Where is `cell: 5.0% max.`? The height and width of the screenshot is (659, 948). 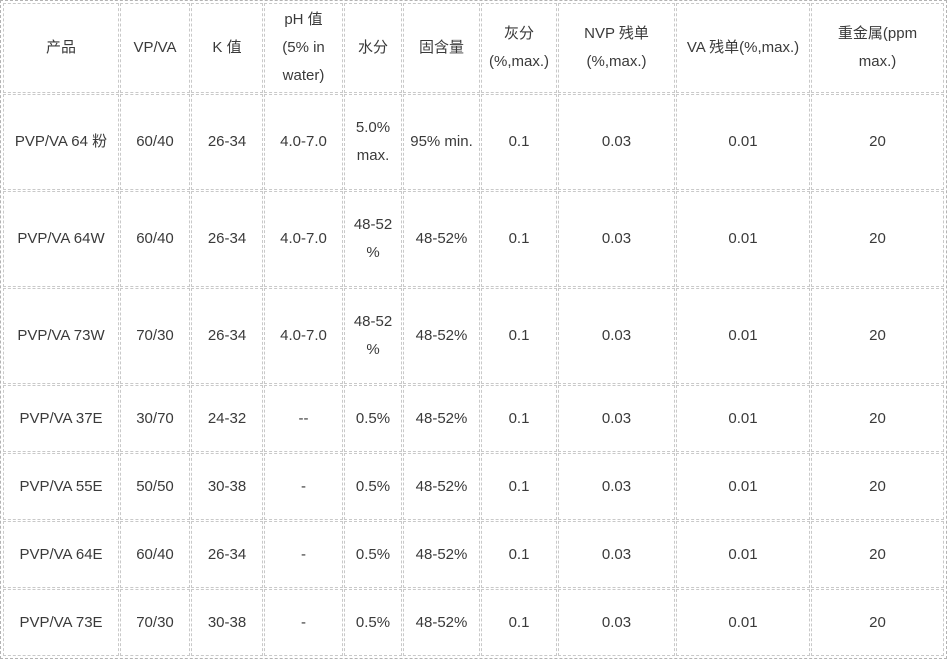 cell: 5.0% max. is located at coordinates (373, 142).